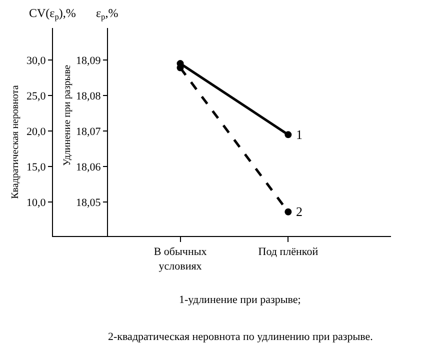 Image resolution: width=431 pixels, height=355 pixels. What do you see at coordinates (89, 203) in the screenshot?
I see `y2-tick-label: 18,05` at bounding box center [89, 203].